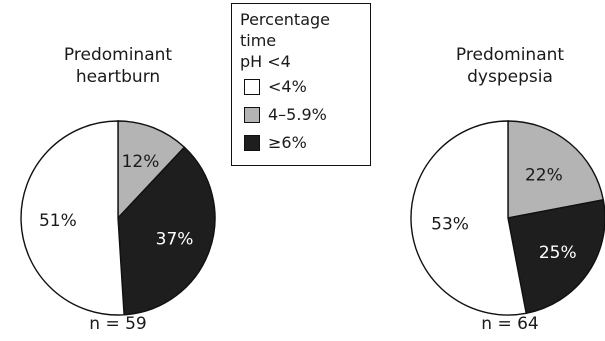 This screenshot has height=341, width=605. What do you see at coordinates (544, 176) in the screenshot?
I see `pie-label-dyspepsia-0: 22%` at bounding box center [544, 176].